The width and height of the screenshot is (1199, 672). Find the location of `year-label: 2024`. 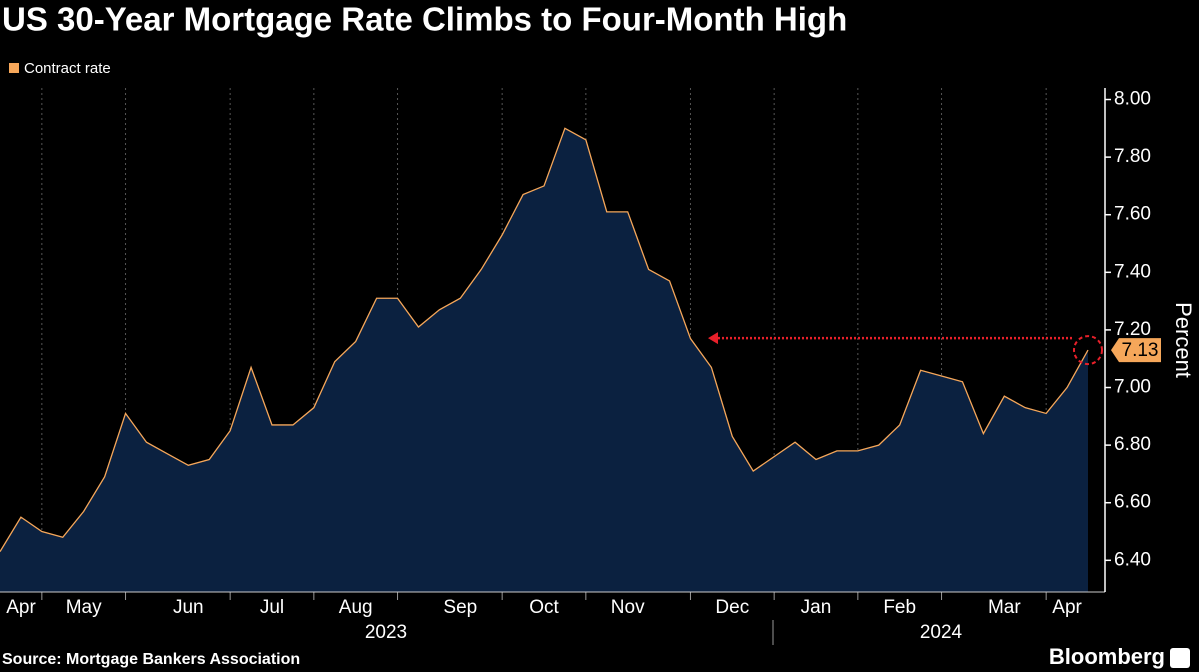

year-label: 2024 is located at coordinates (941, 632).